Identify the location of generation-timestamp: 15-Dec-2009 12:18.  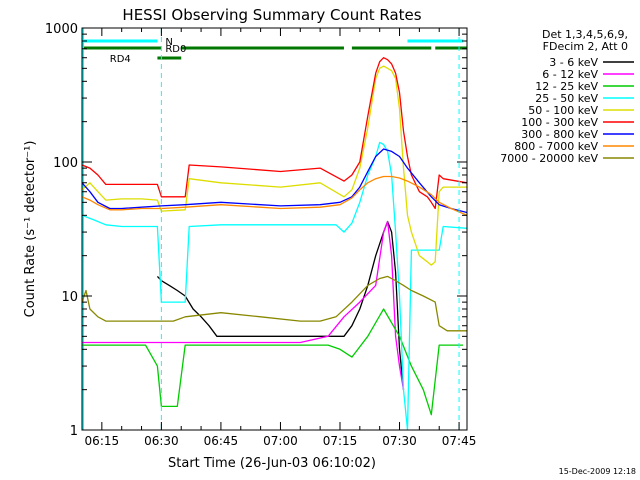
(597, 471).